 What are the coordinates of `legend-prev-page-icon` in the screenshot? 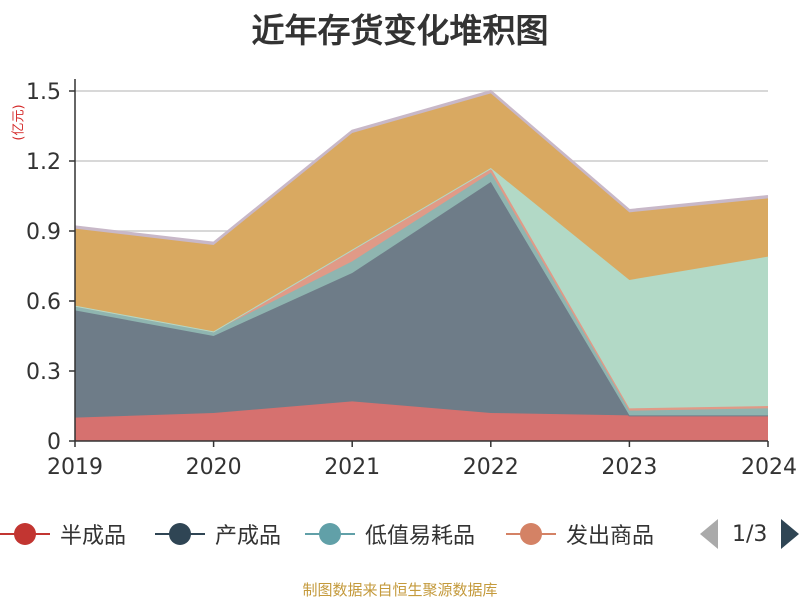 It's located at (709, 534).